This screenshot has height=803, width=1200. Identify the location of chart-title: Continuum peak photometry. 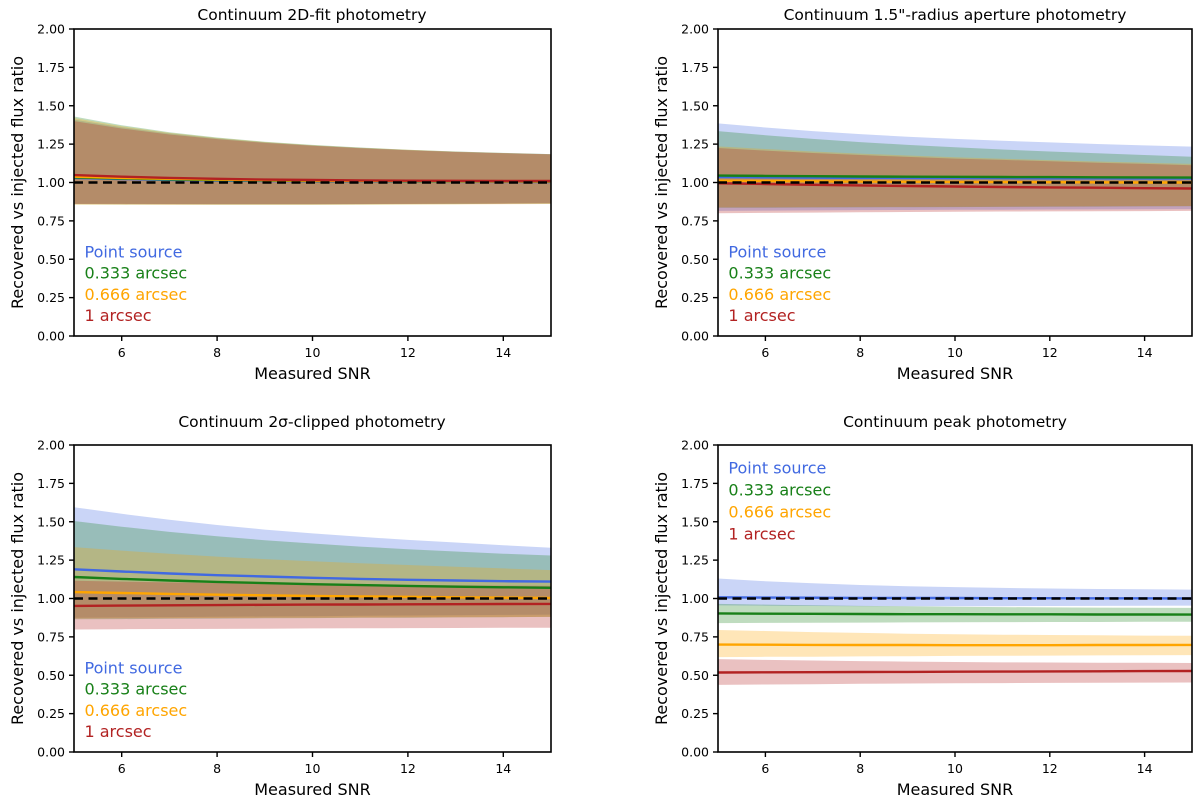
(955, 422).